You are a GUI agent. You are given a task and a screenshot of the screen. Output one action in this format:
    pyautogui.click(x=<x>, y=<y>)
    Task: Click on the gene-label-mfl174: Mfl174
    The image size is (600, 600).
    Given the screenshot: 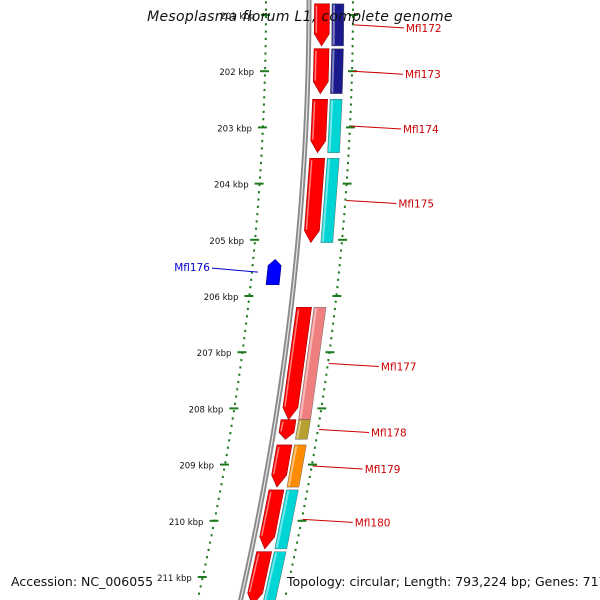 What is the action you would take?
    pyautogui.click(x=421, y=130)
    